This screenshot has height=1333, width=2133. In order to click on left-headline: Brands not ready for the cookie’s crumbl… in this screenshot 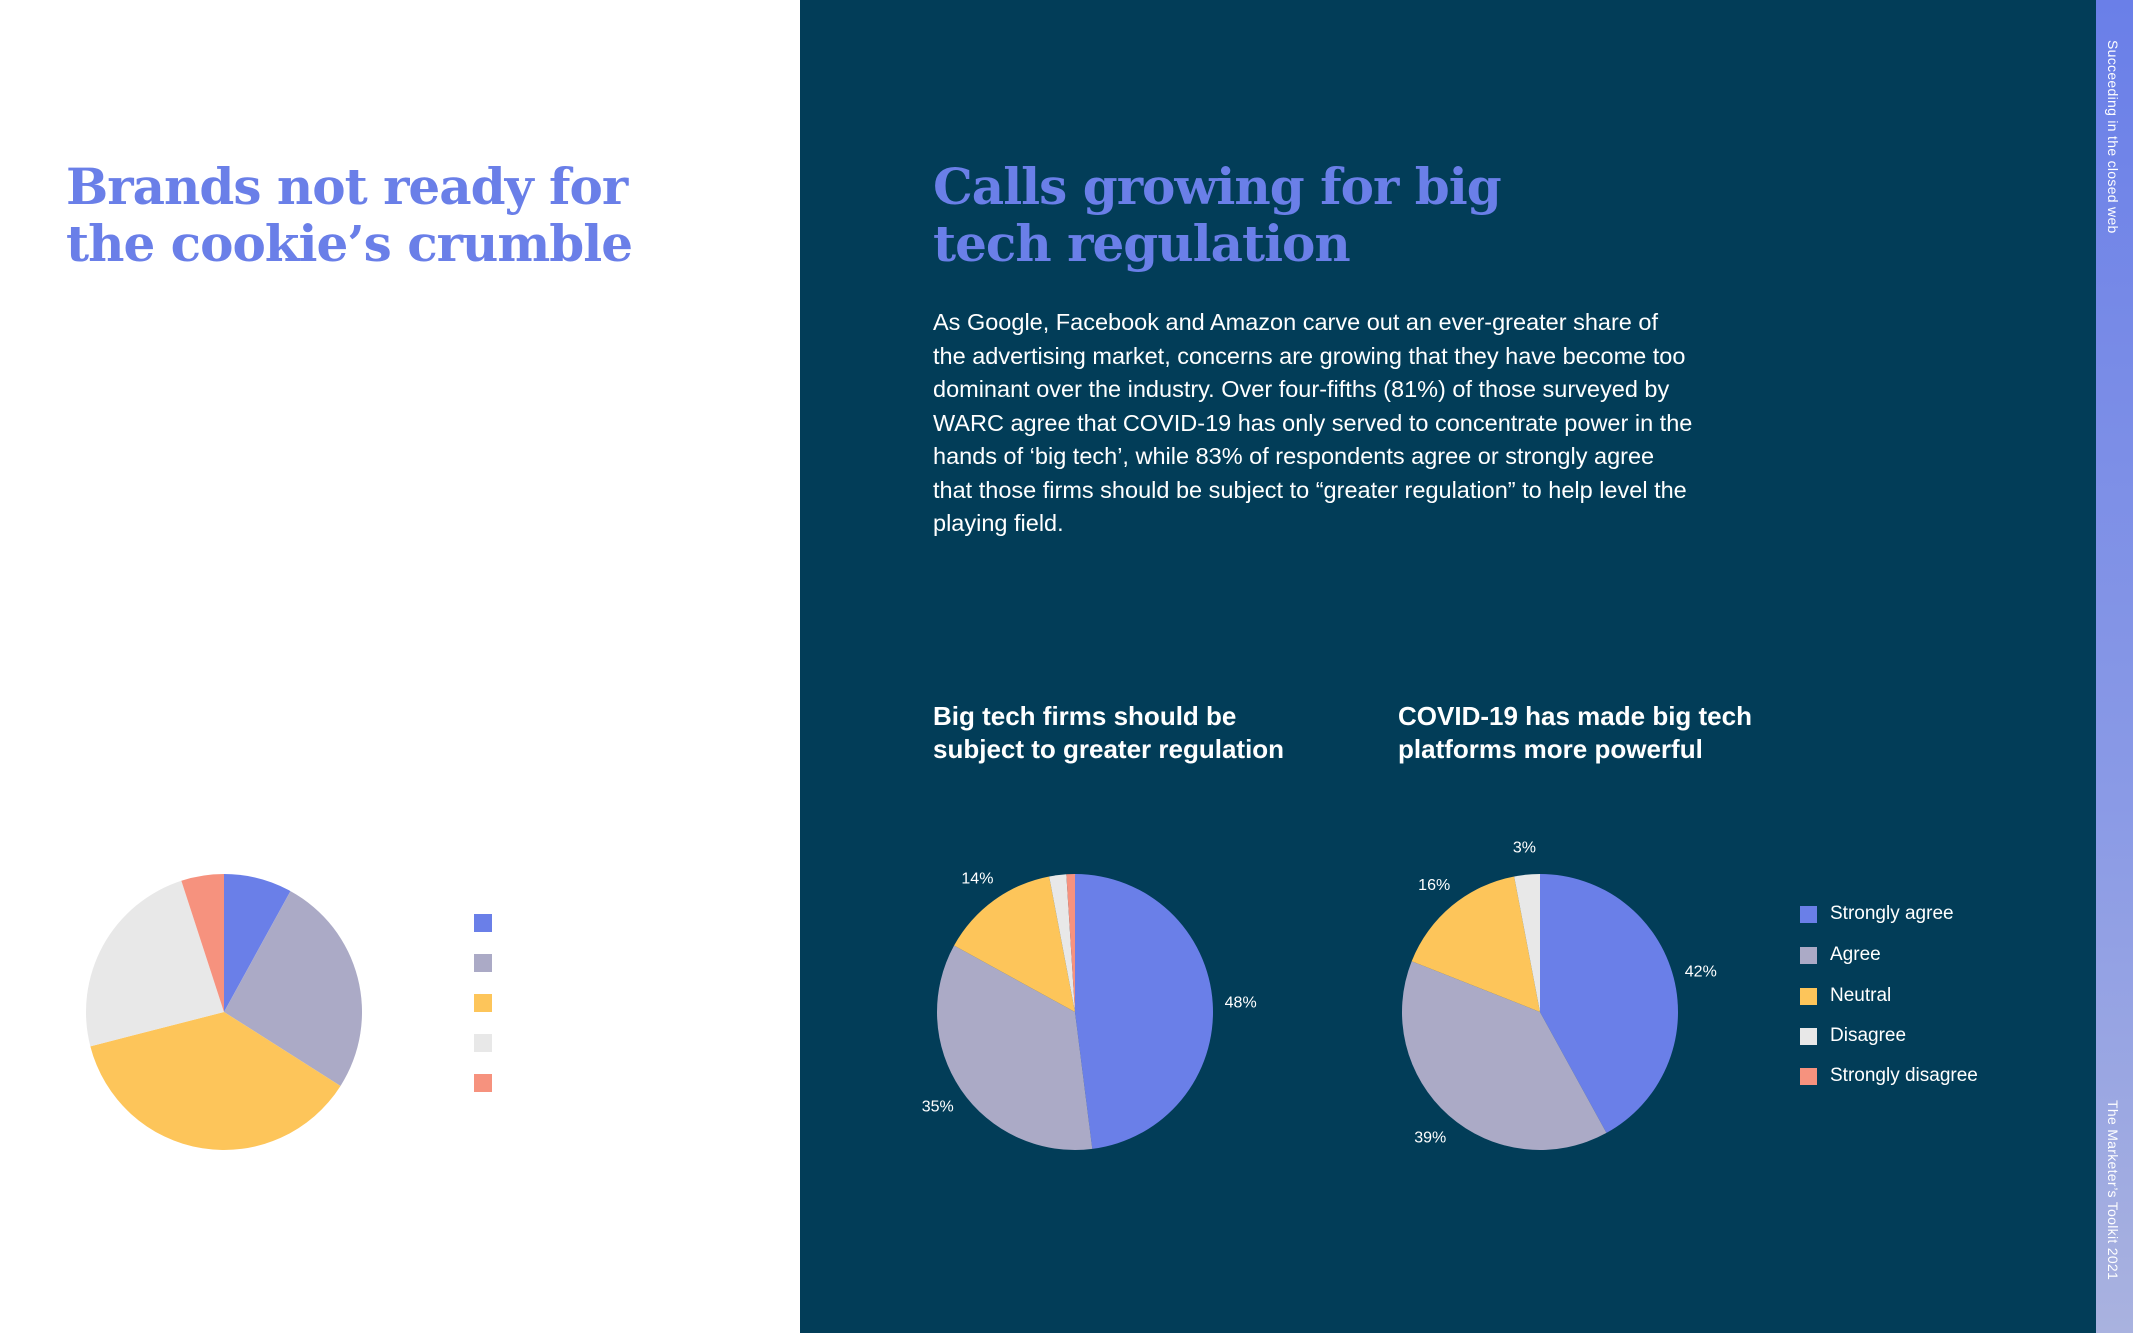, I will do `click(349, 215)`.